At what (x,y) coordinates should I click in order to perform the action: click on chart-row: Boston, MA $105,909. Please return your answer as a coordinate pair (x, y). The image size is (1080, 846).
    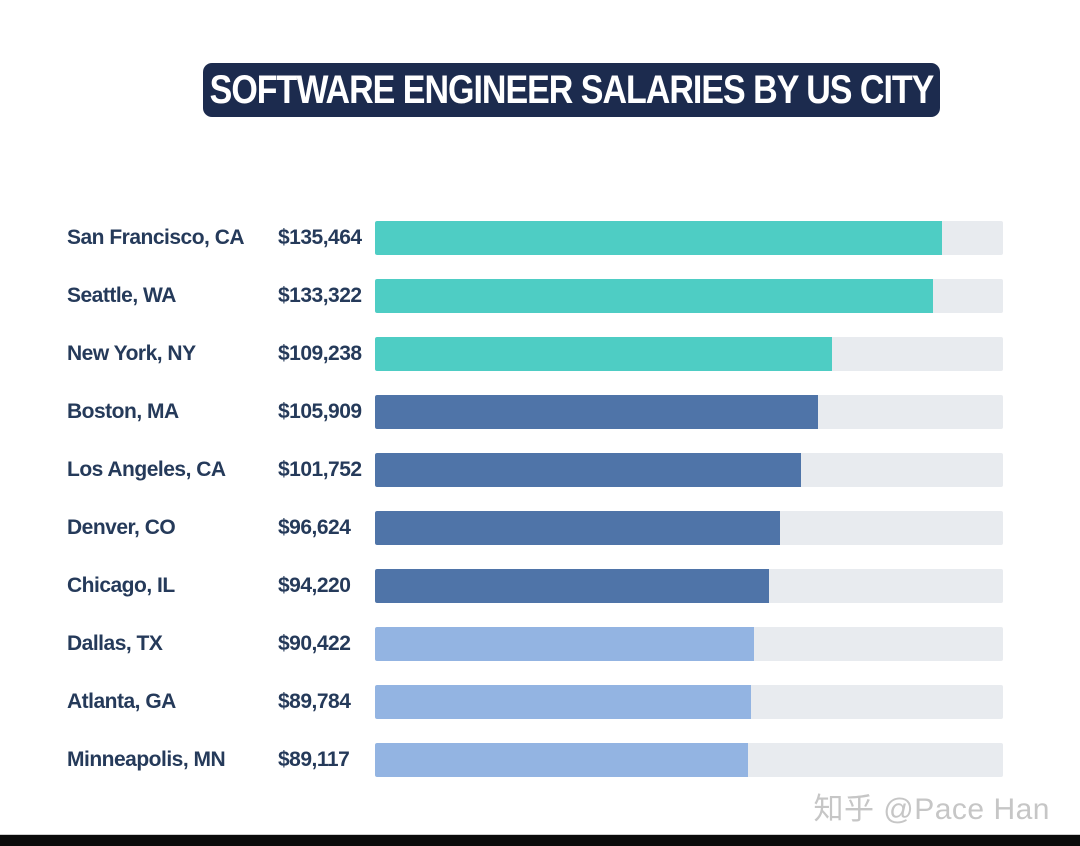
    Looking at the image, I should click on (535, 412).